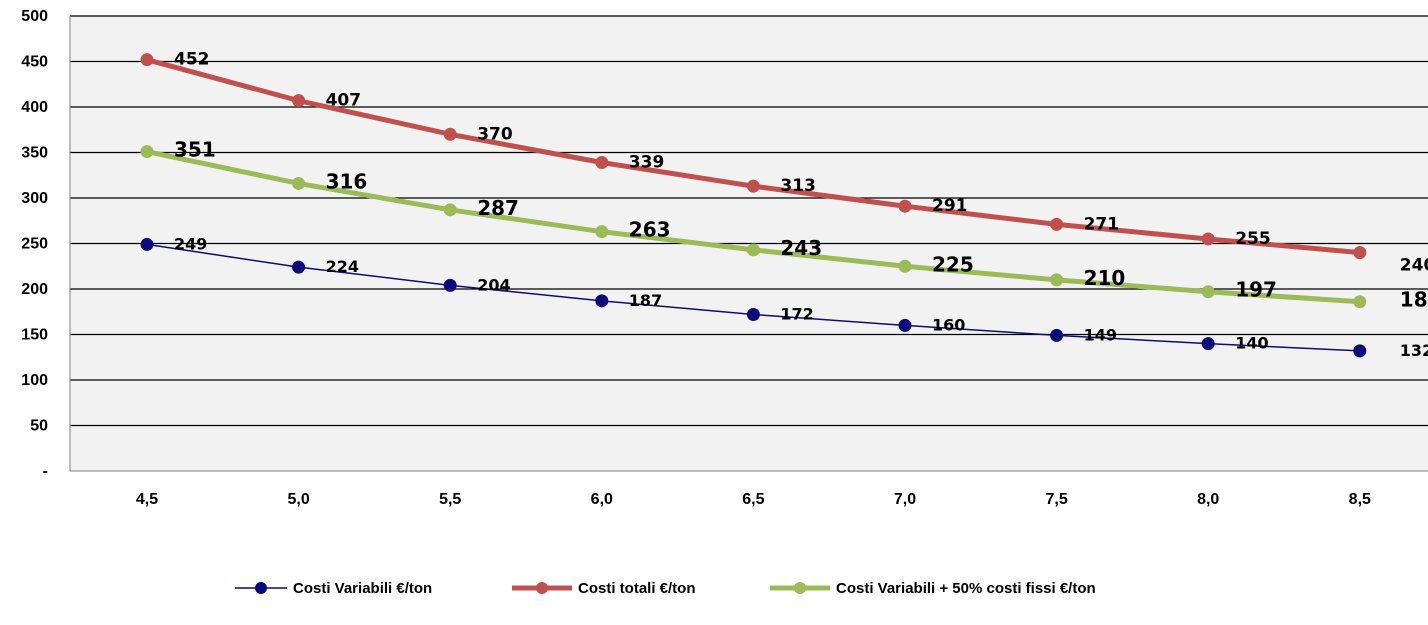 Image resolution: width=1428 pixels, height=625 pixels. What do you see at coordinates (966, 588) in the screenshot?
I see `legend-label: Costi Variabili + 50% costi fissi €/ton` at bounding box center [966, 588].